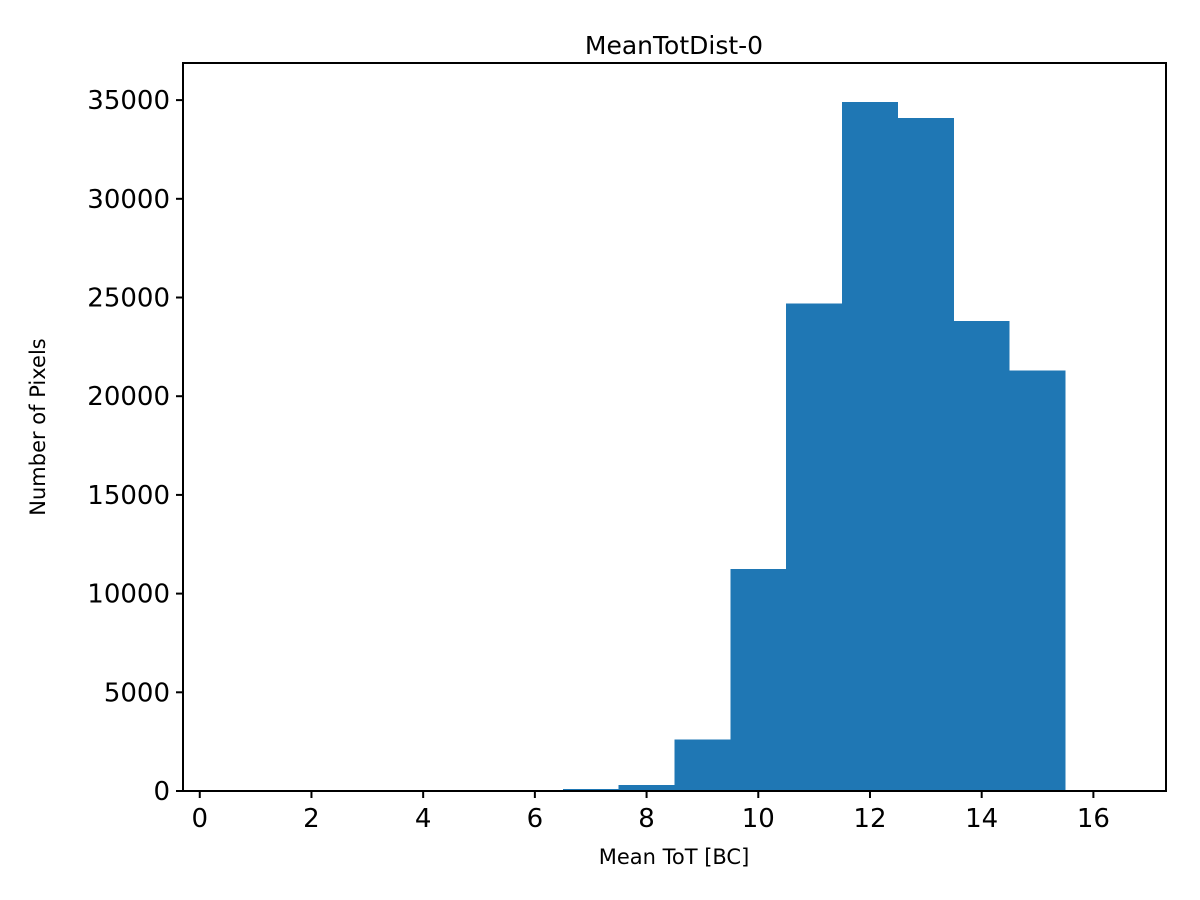 Image resolution: width=1200 pixels, height=900 pixels. What do you see at coordinates (535, 819) in the screenshot?
I see `x-tick-label: 6` at bounding box center [535, 819].